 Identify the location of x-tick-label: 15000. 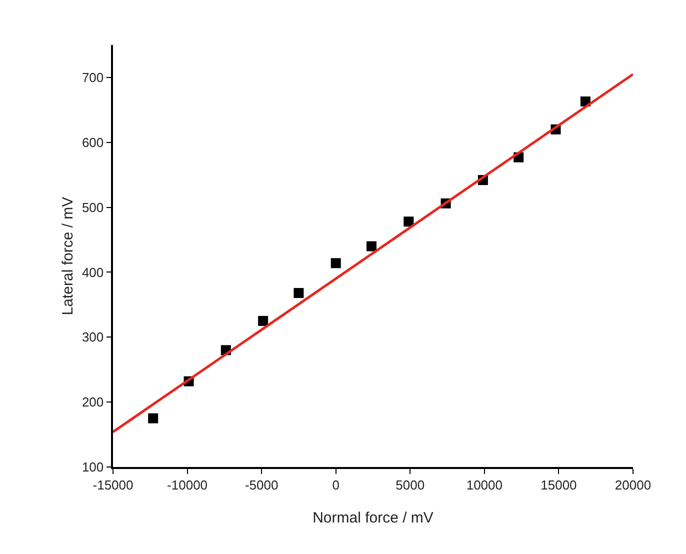
(558, 484).